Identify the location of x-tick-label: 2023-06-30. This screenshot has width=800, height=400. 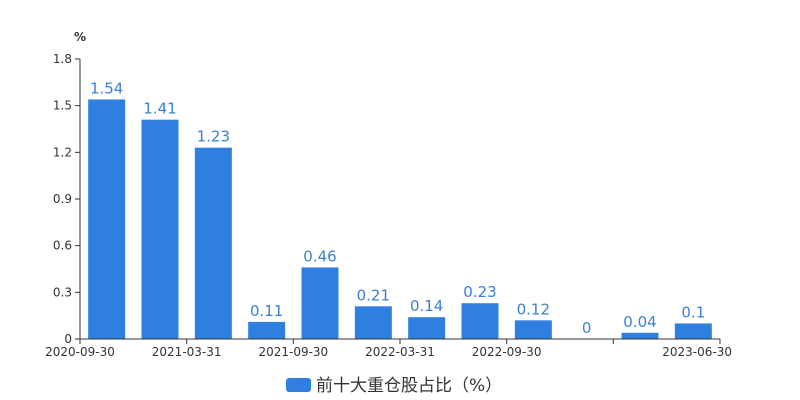
(697, 352).